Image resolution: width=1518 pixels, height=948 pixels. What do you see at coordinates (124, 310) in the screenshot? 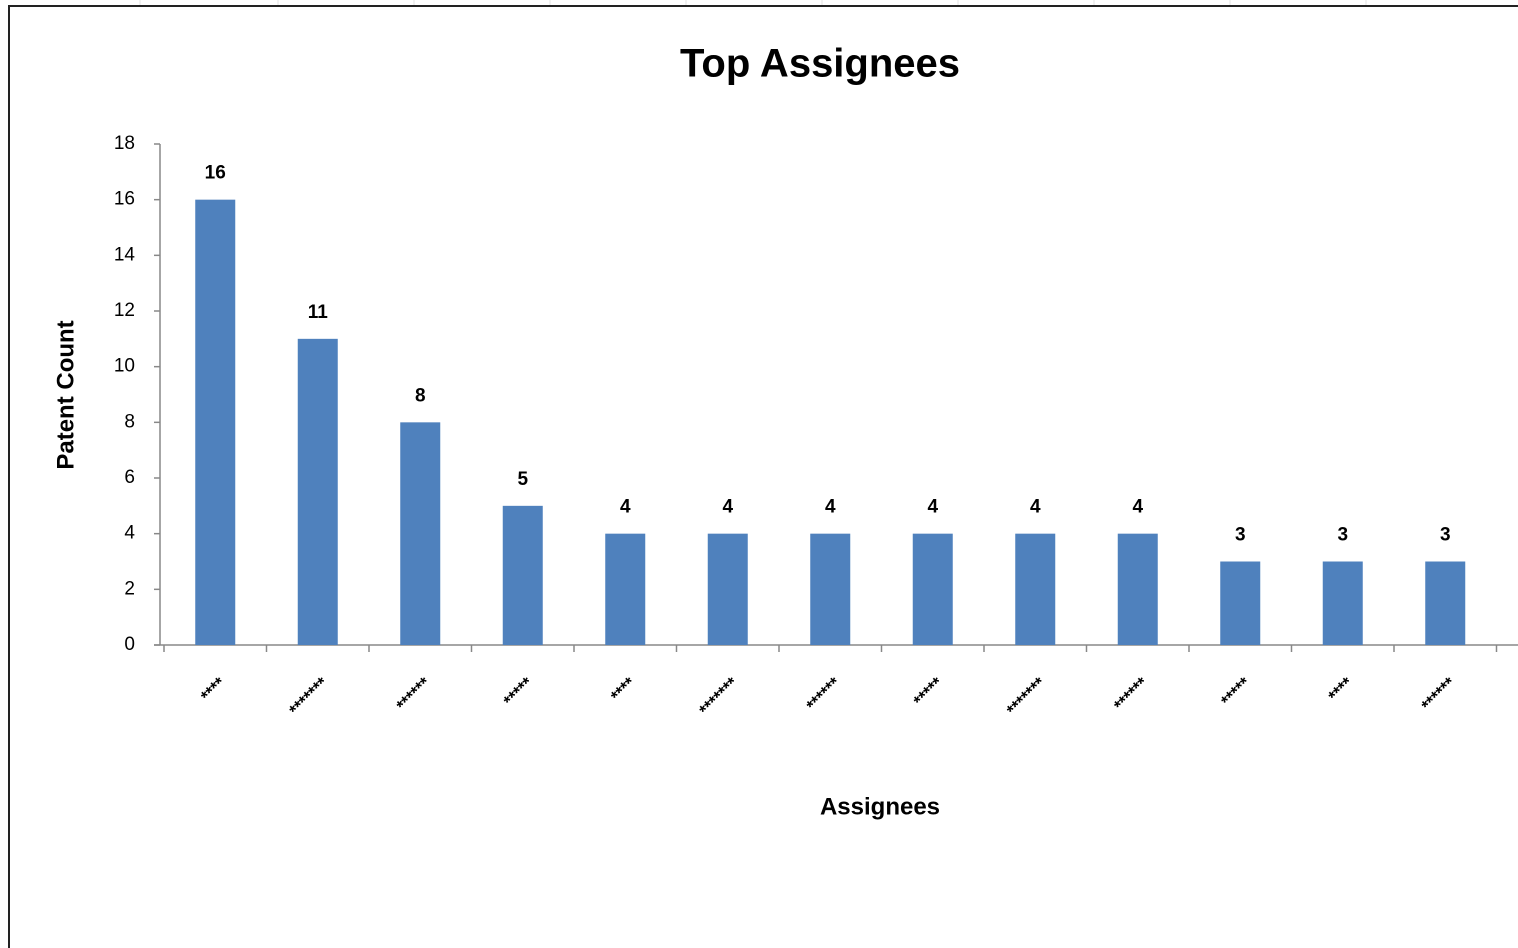
I see `y-tick-label: 12` at bounding box center [124, 310].